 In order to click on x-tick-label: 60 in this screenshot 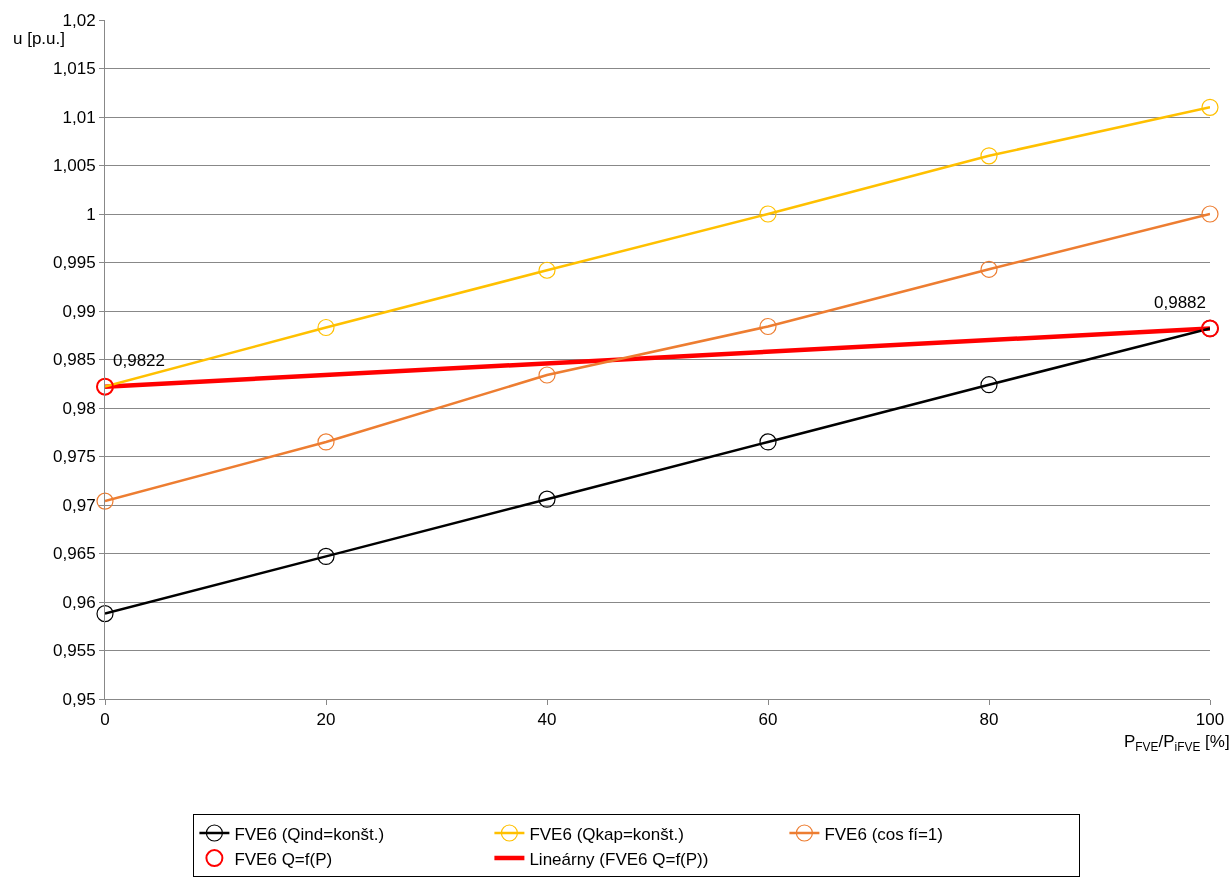, I will do `click(768, 720)`.